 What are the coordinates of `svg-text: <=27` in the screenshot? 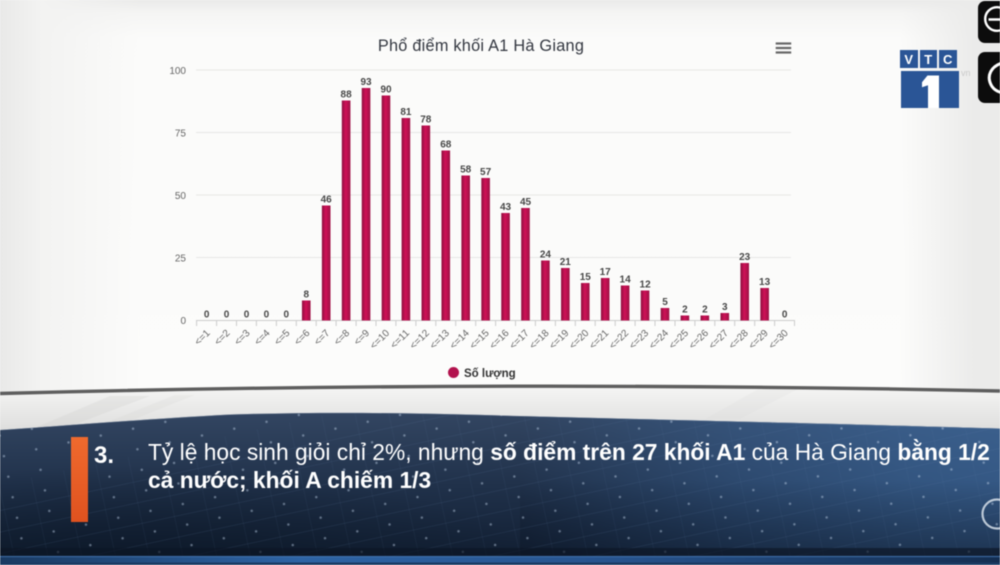 It's located at (719, 340).